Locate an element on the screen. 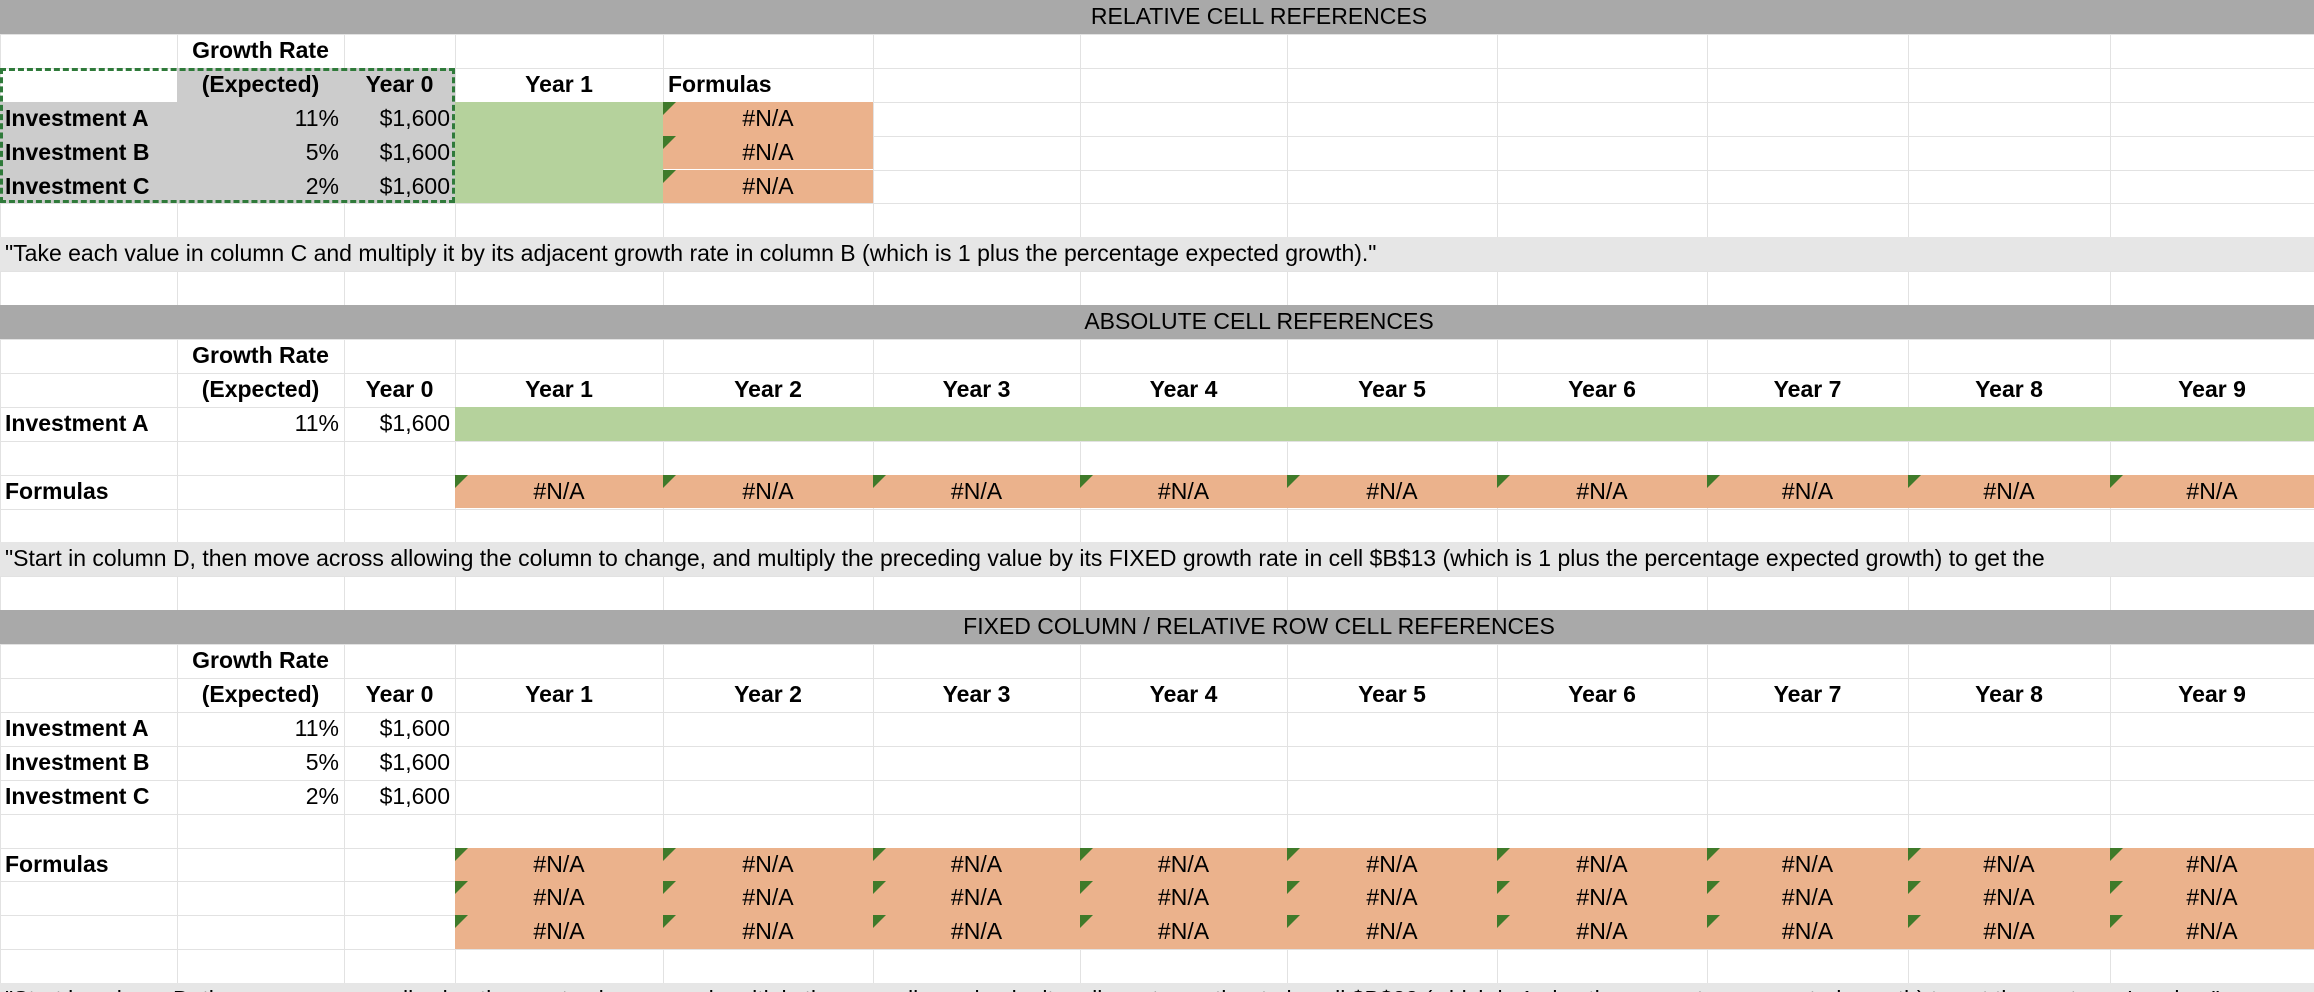  row-label: Investment C is located at coordinates (88, 187).